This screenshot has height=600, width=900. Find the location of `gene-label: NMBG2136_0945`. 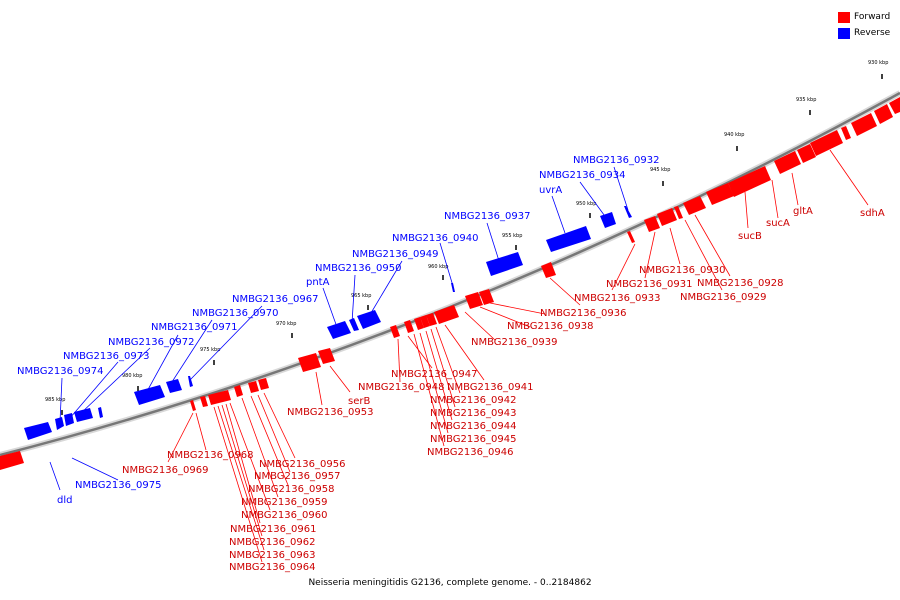

gene-label: NMBG2136_0945 is located at coordinates (473, 439).